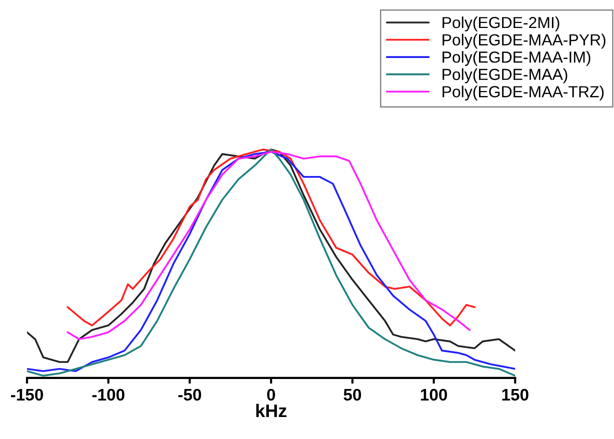 The image size is (614, 439). Describe the element at coordinates (516, 58) in the screenshot. I see `legend-label: Poly(EGDE-MAA-IM)` at that location.